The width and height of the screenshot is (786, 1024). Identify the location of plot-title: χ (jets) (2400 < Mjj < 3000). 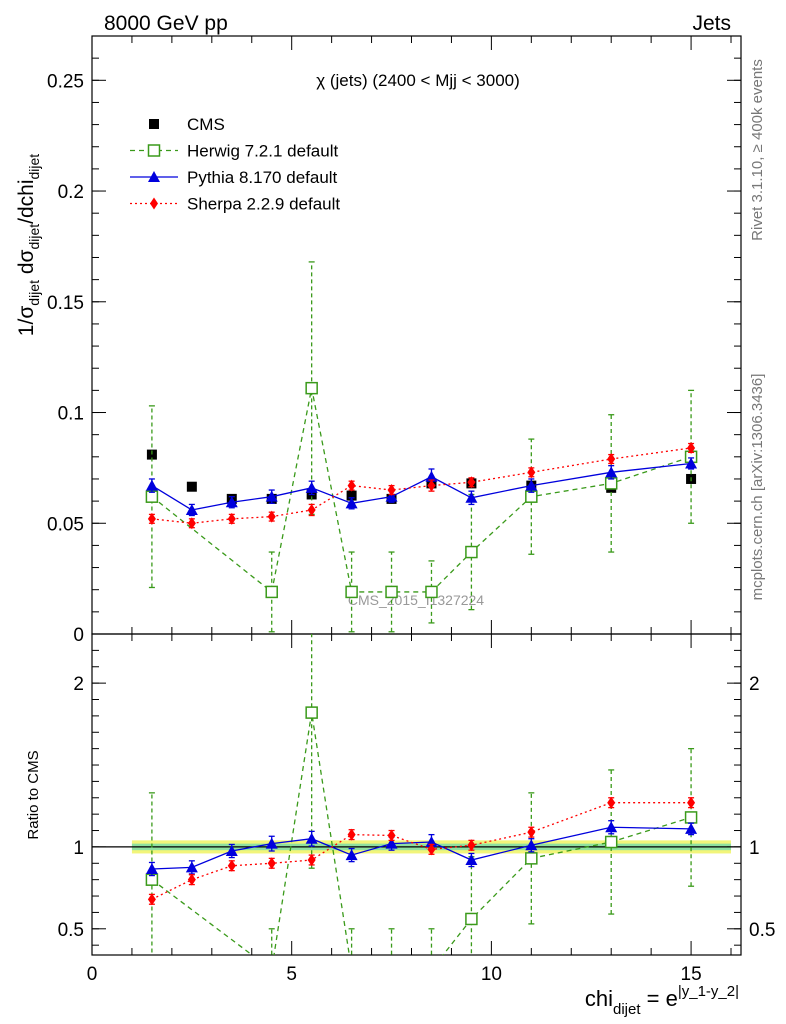
(418, 80).